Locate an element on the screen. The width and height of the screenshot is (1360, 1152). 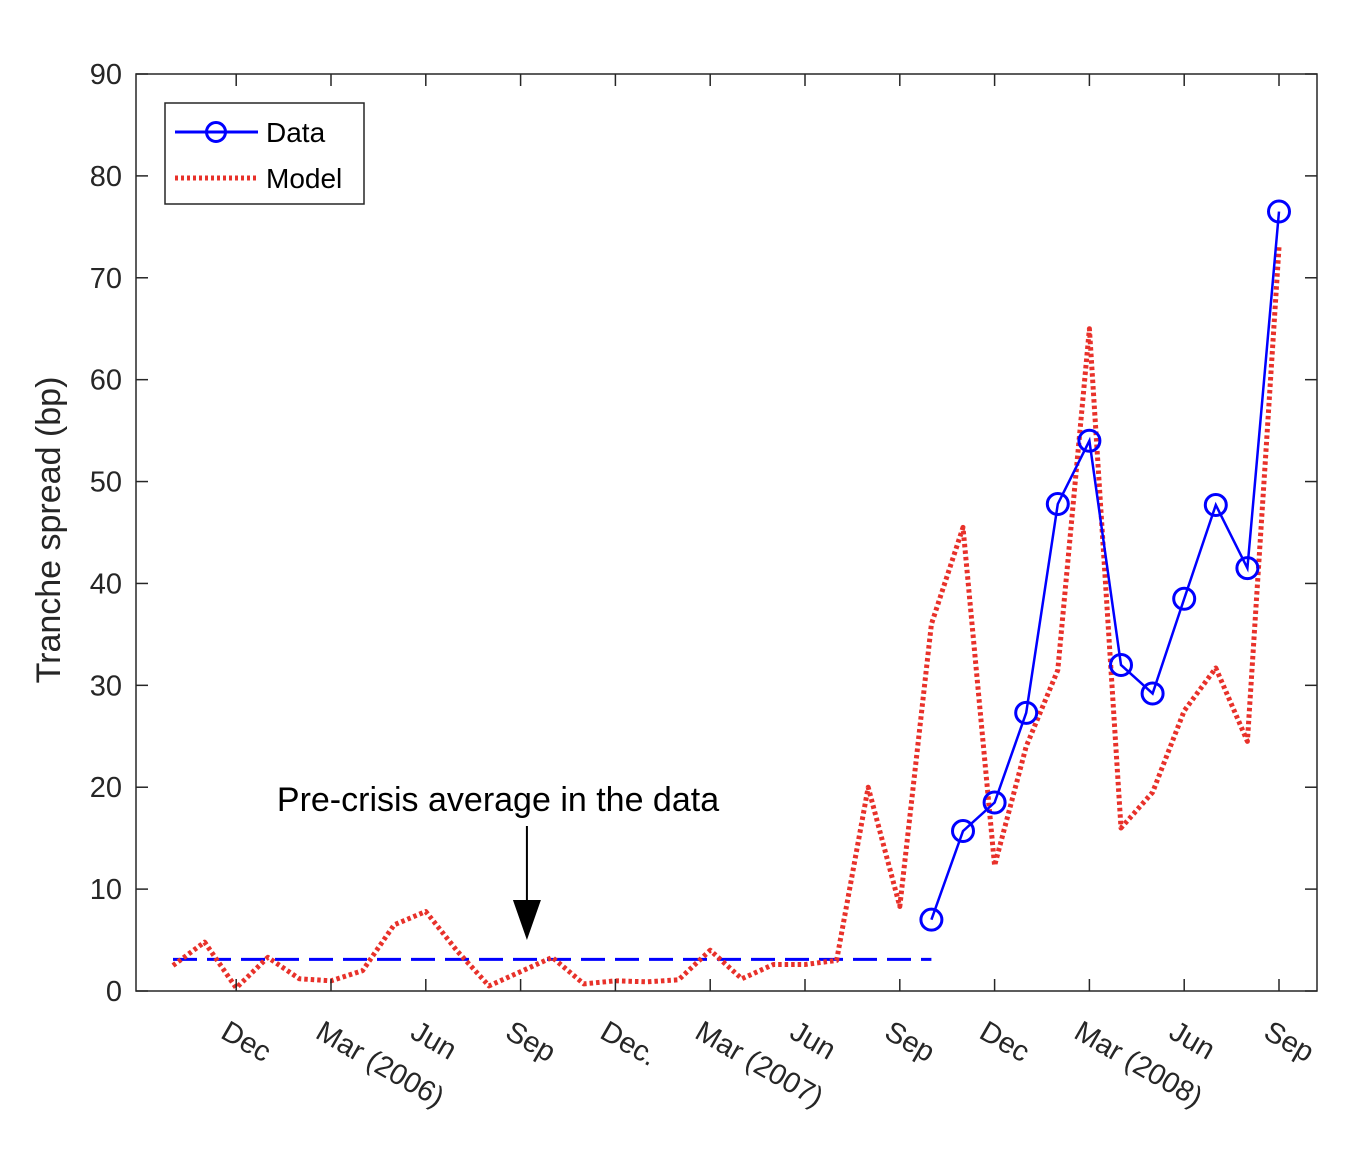
y-tick-label: 20 is located at coordinates (106, 788).